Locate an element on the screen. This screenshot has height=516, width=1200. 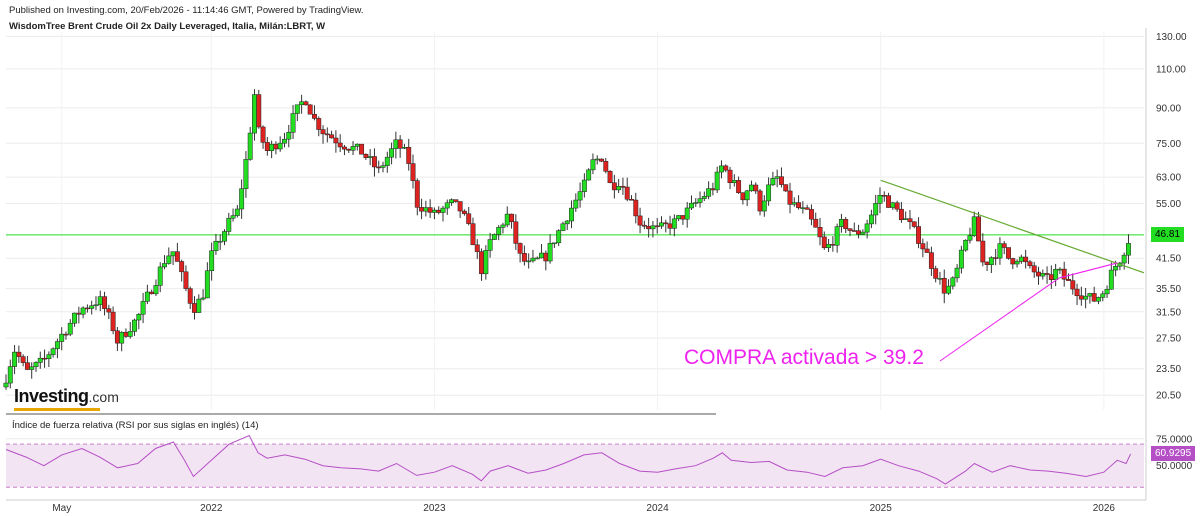
rsi-line is located at coordinates (568, 459).